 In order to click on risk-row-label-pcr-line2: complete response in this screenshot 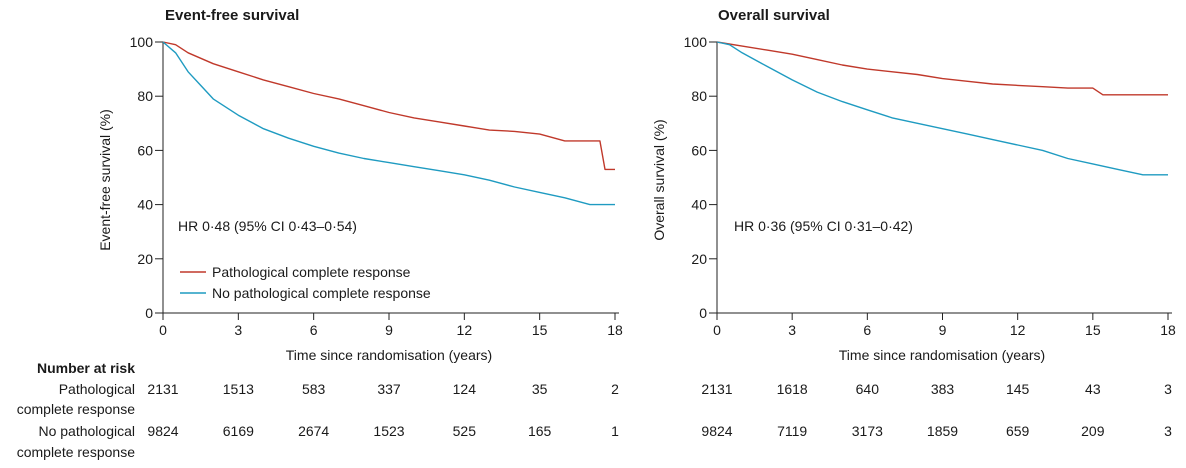, I will do `click(76, 409)`.